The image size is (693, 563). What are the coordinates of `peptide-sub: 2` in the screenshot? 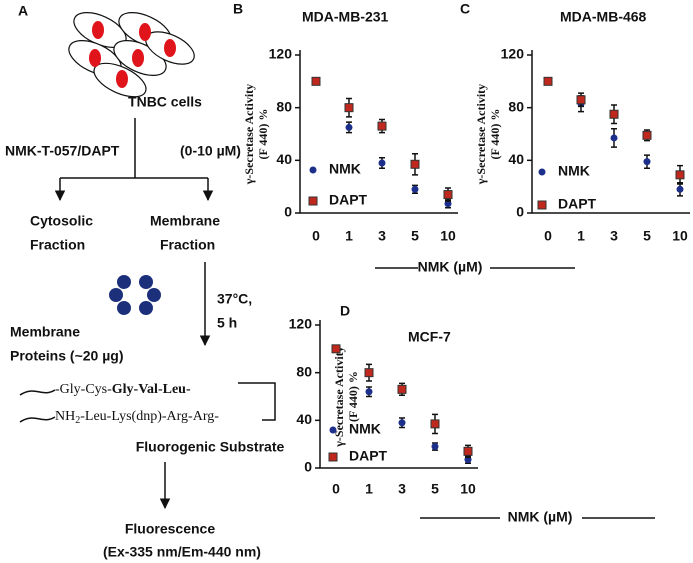 It's located at (77, 420).